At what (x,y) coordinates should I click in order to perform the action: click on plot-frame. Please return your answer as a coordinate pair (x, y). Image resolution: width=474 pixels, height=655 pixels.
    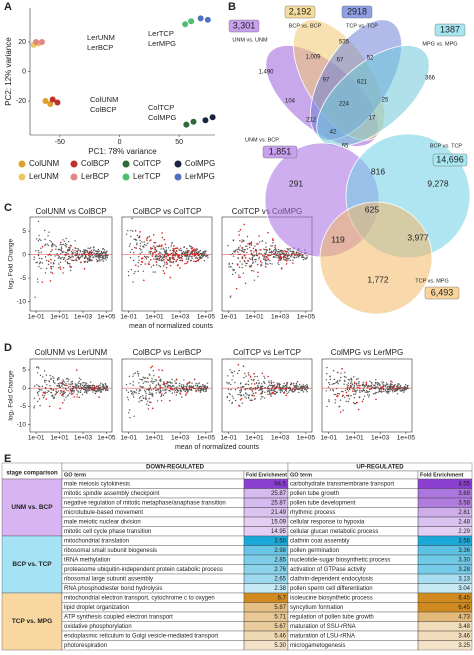
    Looking at the image, I should click on (267, 395).